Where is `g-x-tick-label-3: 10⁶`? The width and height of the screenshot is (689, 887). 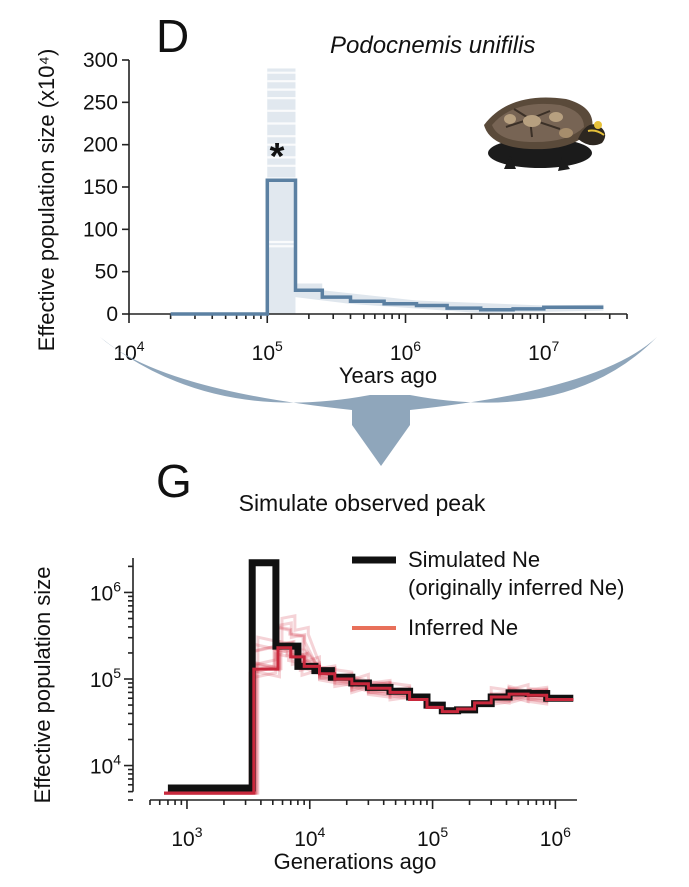 g-x-tick-label-3: 10⁶ is located at coordinates (555, 837).